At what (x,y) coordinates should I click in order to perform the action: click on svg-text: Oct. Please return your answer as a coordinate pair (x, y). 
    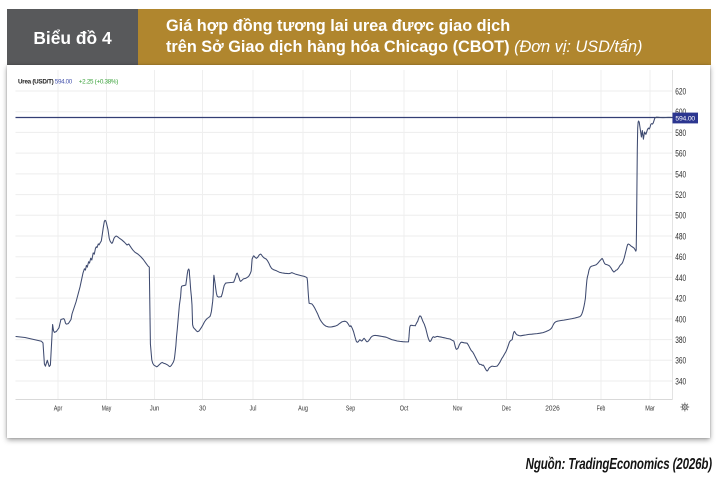
    Looking at the image, I should click on (404, 408).